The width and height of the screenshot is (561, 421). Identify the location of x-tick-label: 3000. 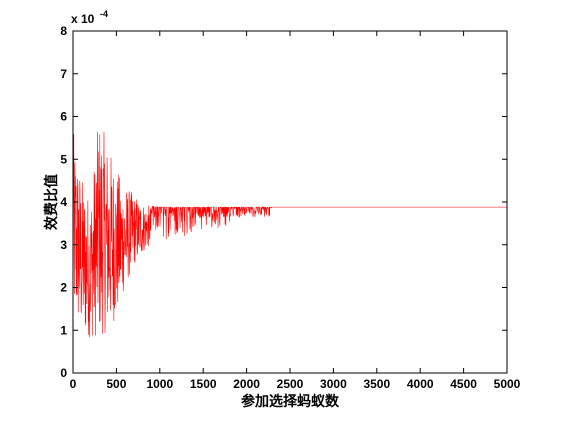
(333, 384).